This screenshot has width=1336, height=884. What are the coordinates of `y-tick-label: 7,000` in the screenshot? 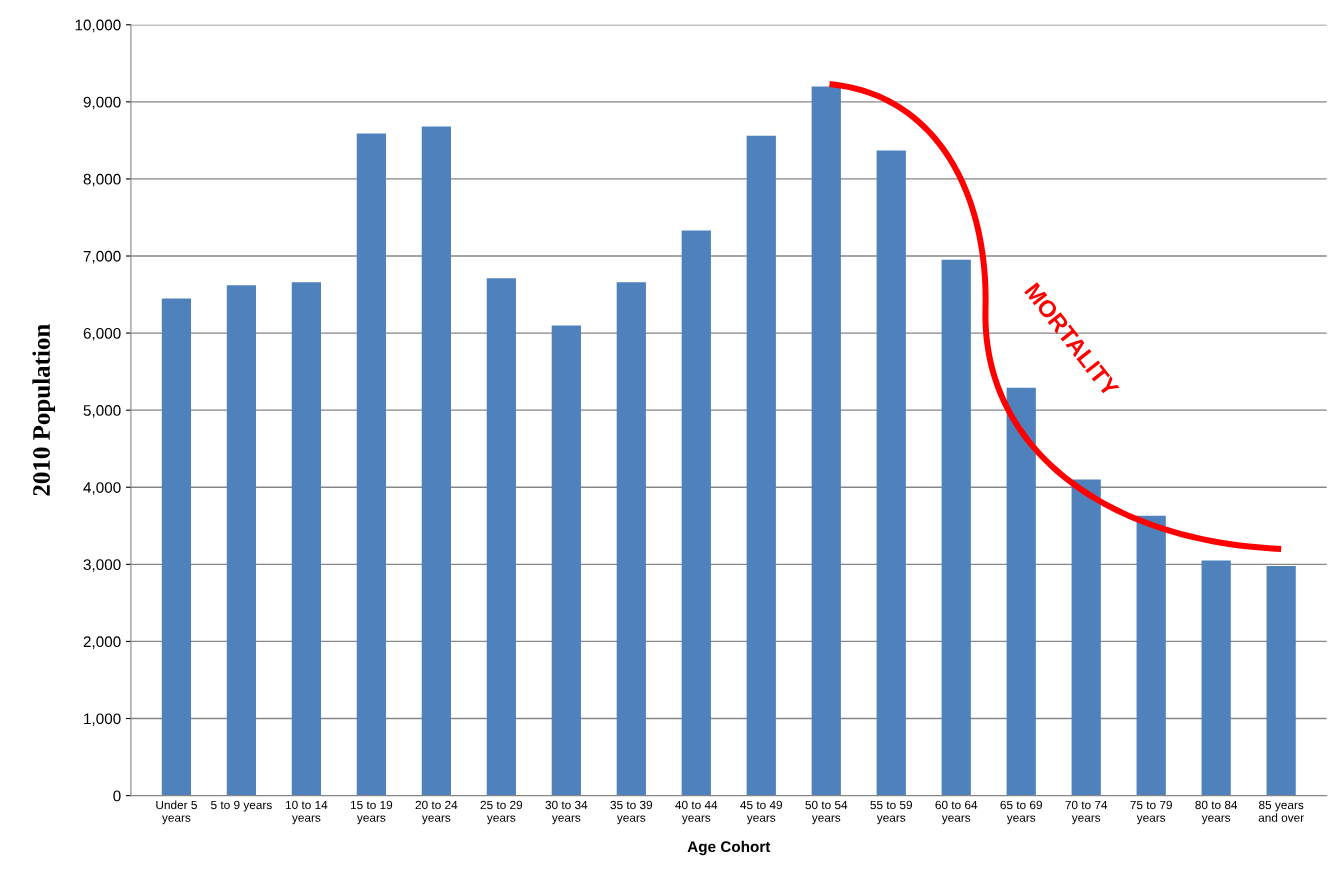 It's located at (102, 257).